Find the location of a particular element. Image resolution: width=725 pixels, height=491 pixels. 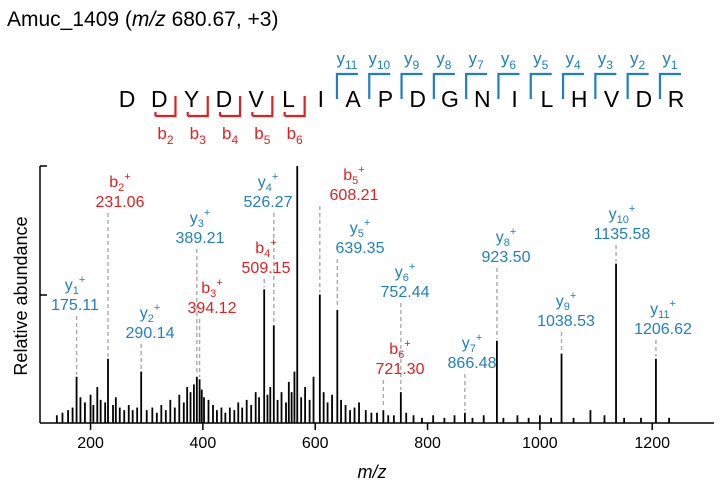

mz-label-y3: 389.21 is located at coordinates (200, 238).